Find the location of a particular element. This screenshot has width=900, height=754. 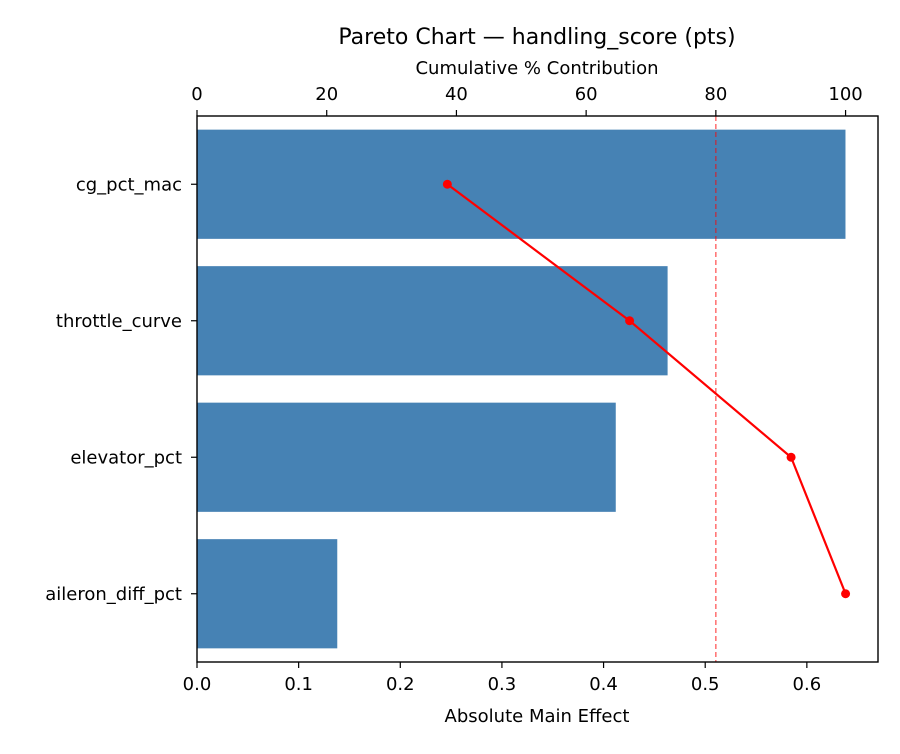

x2-tick-label: 80 is located at coordinates (715, 94).